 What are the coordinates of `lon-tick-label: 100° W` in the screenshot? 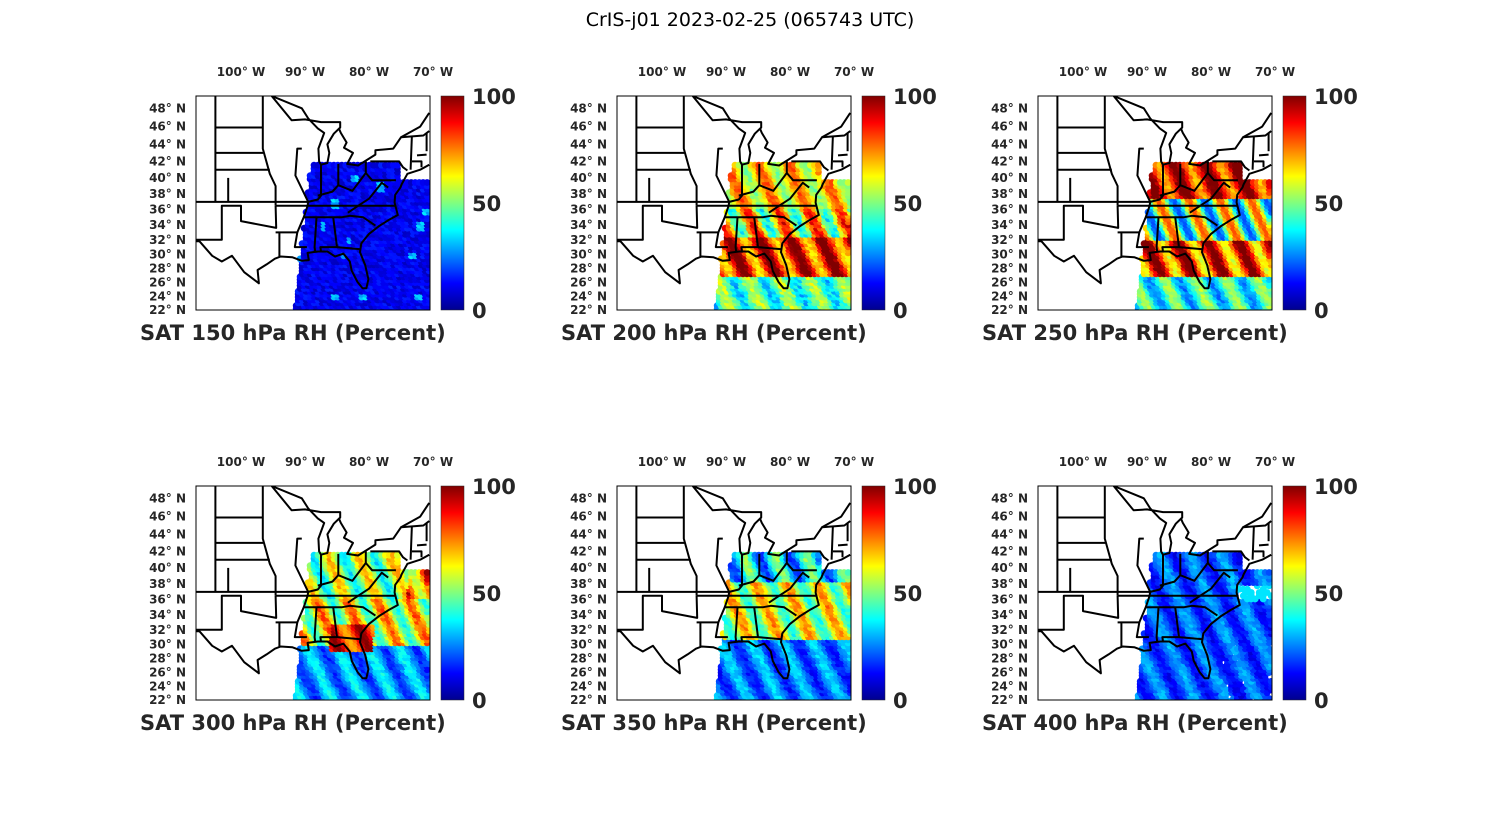 It's located at (241, 72).